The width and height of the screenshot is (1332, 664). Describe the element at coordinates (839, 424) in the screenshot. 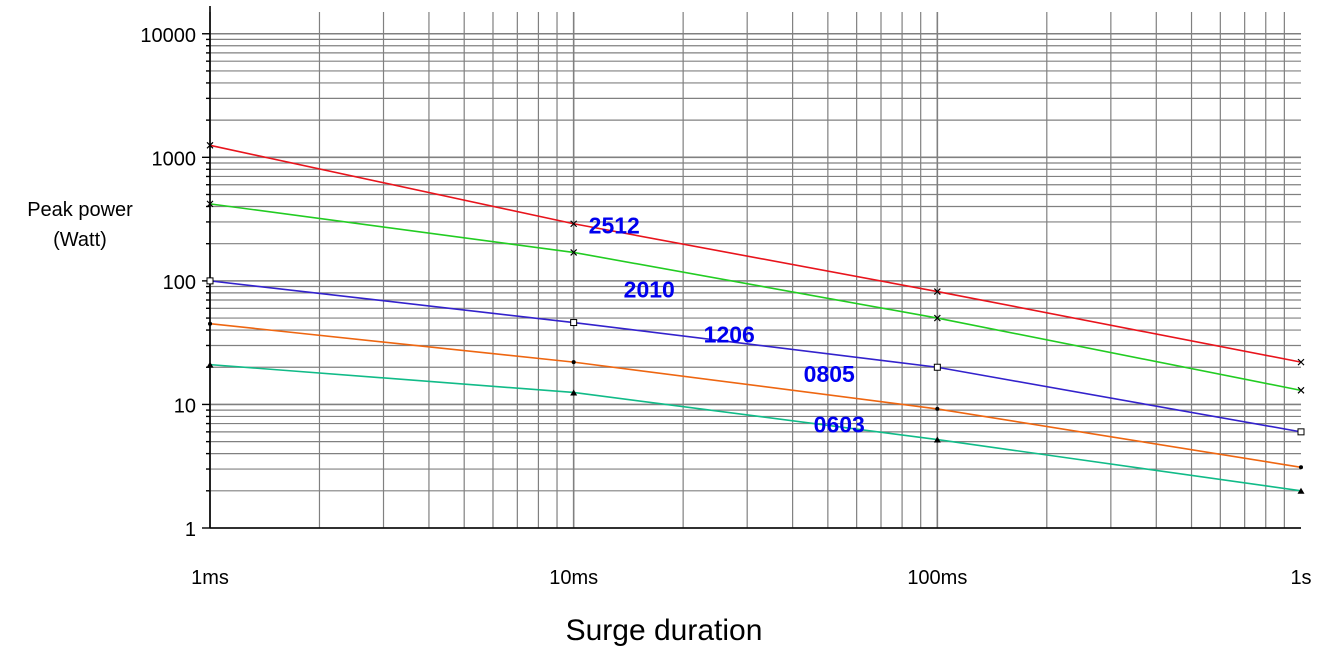

I see `series-label-0603: 0603` at that location.